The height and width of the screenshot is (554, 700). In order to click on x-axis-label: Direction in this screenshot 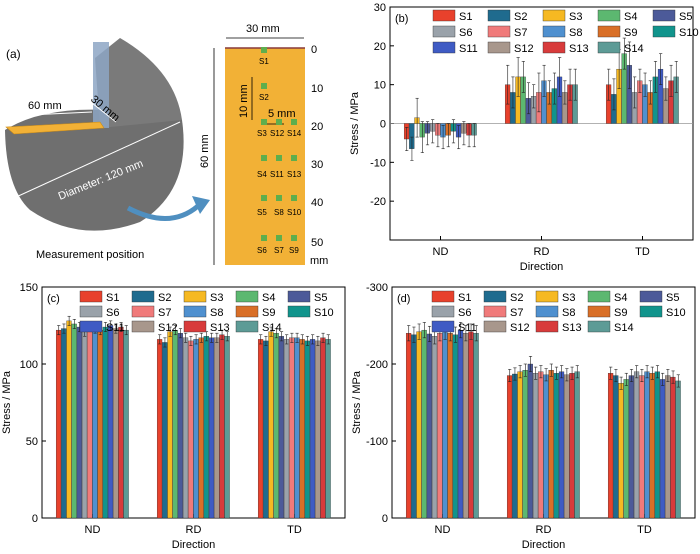, I will do `click(193, 545)`.